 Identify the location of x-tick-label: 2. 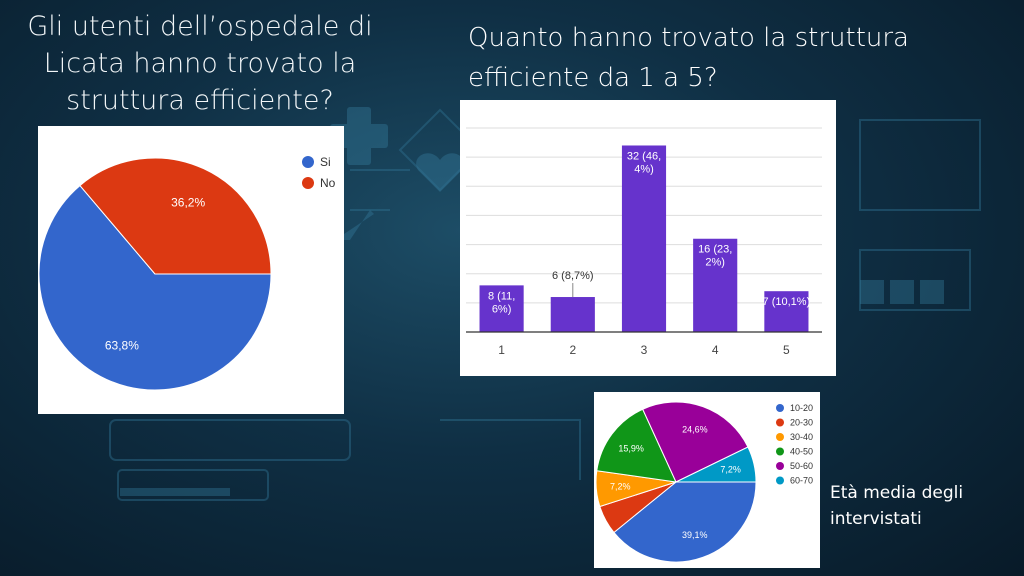
(572, 350).